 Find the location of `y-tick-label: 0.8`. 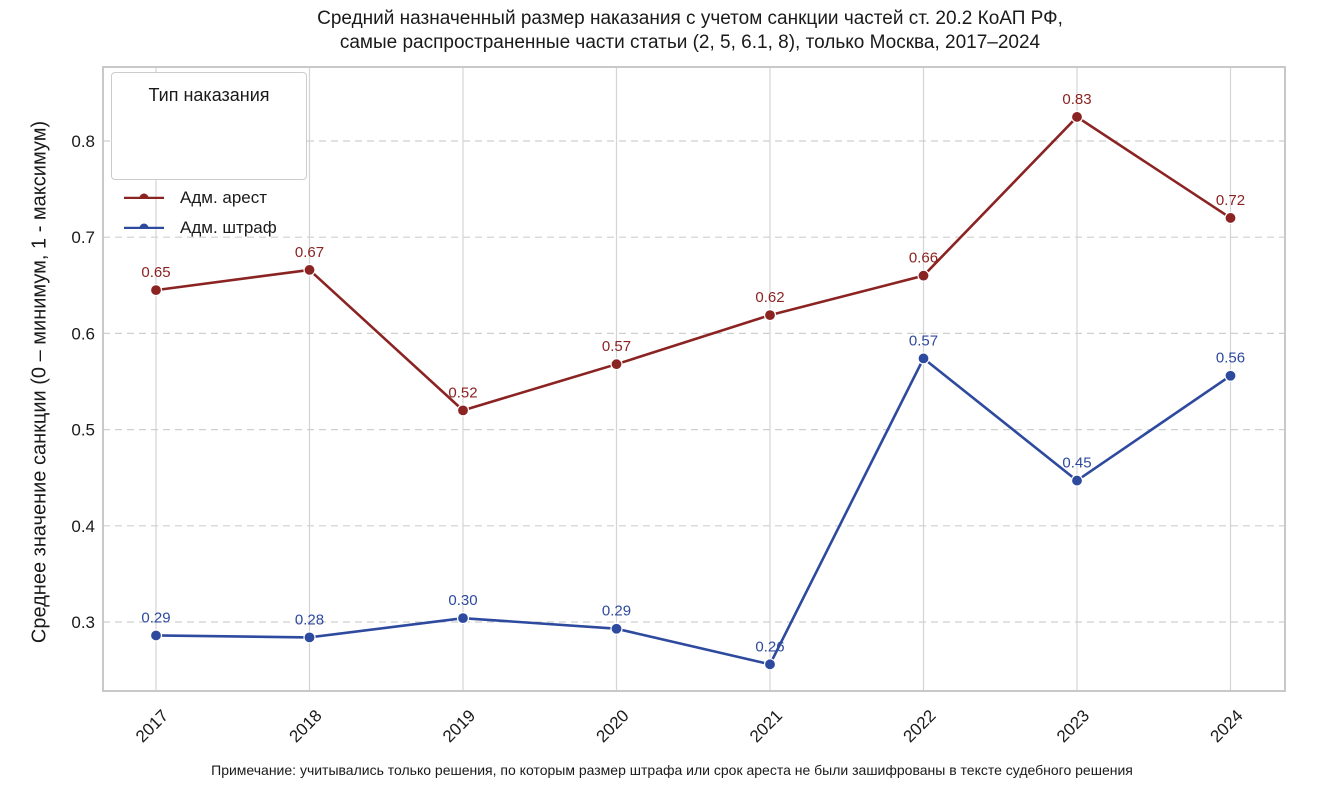

y-tick-label: 0.8 is located at coordinates (83, 141).